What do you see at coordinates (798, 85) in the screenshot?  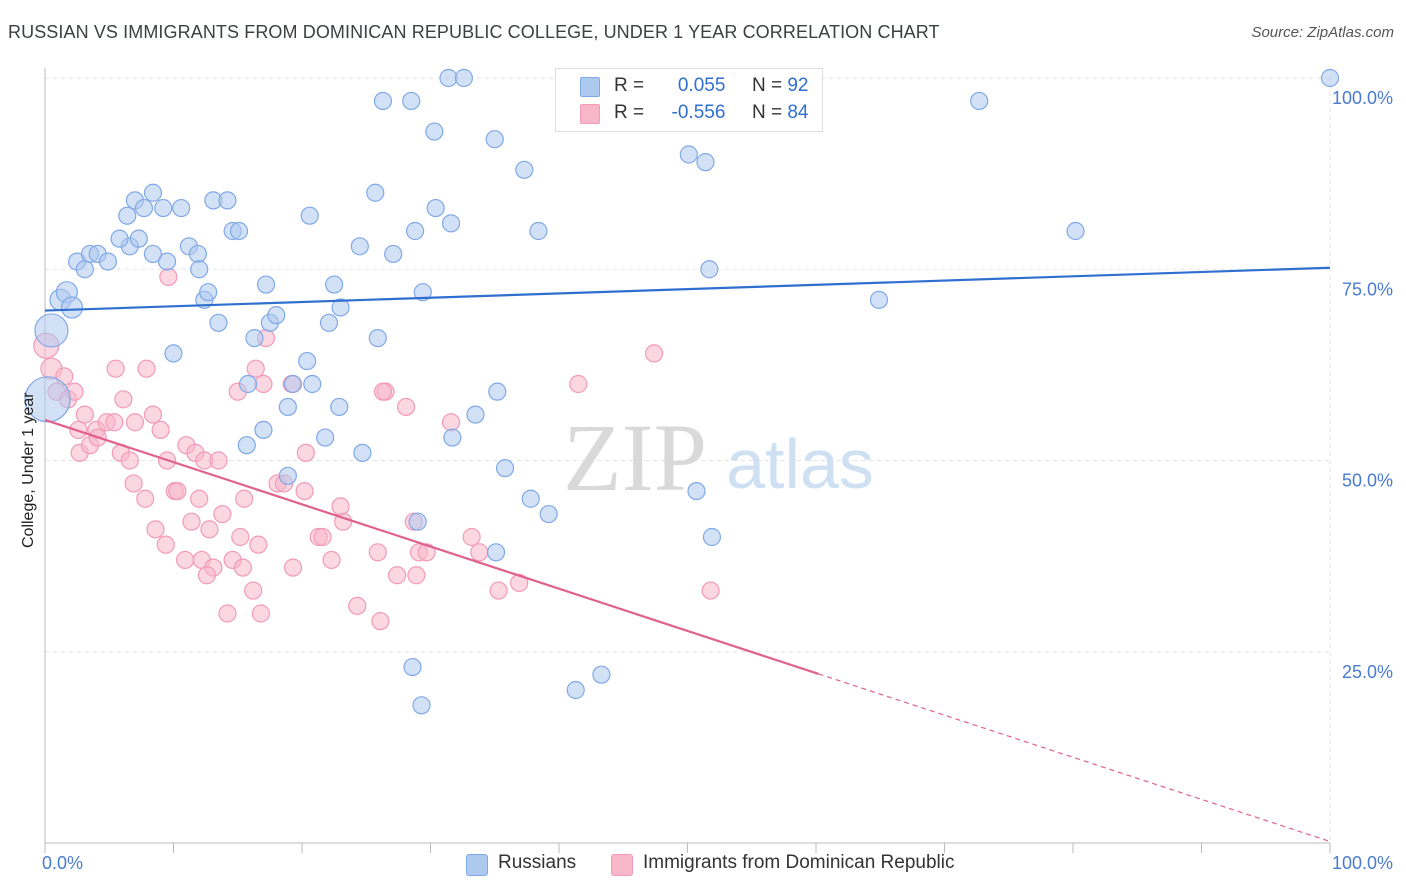 I see `legend-n-value: 92` at bounding box center [798, 85].